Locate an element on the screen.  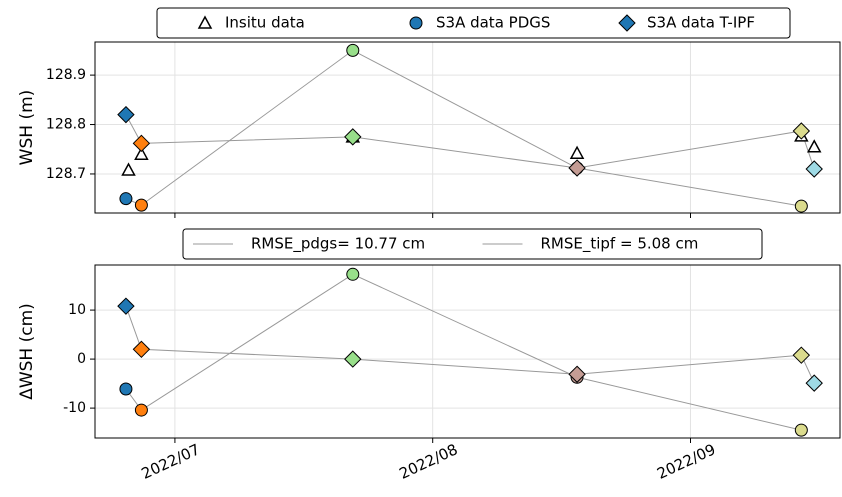
y-tick-label: 10 is located at coordinates (77, 310).